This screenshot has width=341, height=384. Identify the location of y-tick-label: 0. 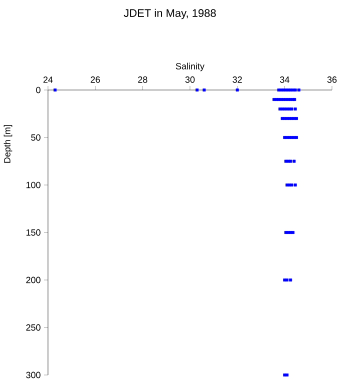
(38, 90).